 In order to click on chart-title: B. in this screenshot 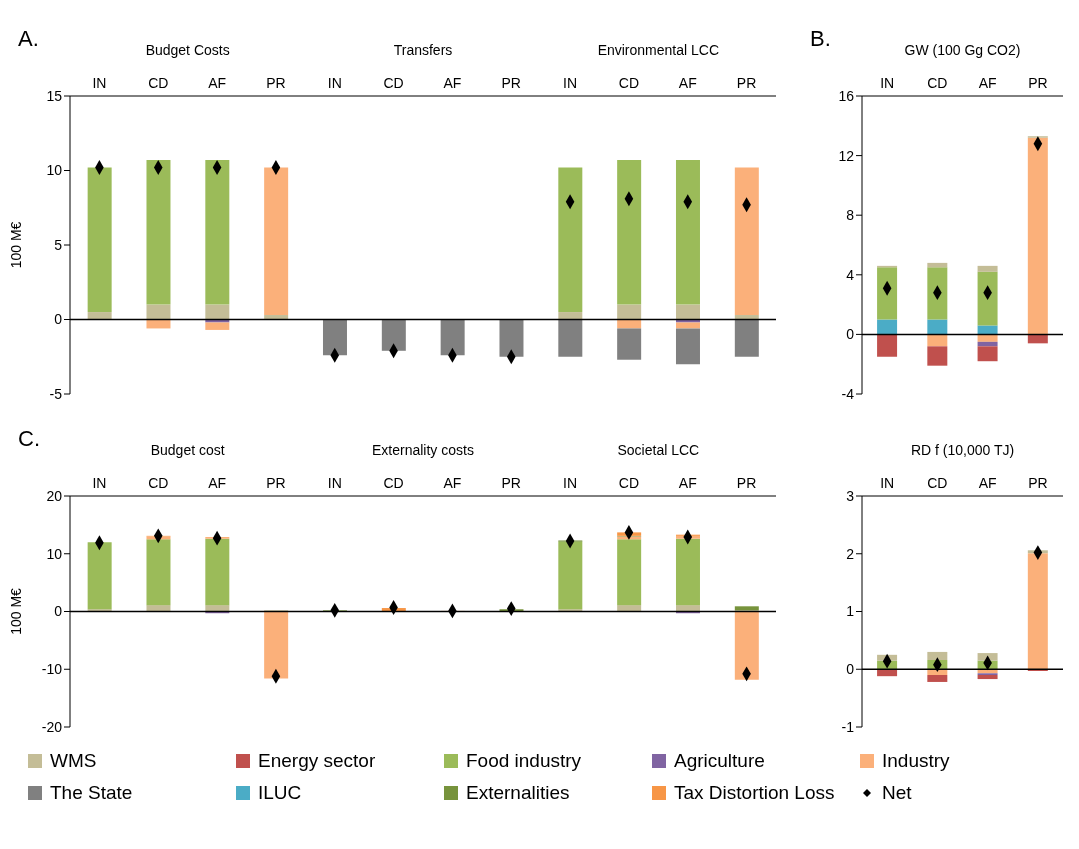, I will do `click(820, 39)`.